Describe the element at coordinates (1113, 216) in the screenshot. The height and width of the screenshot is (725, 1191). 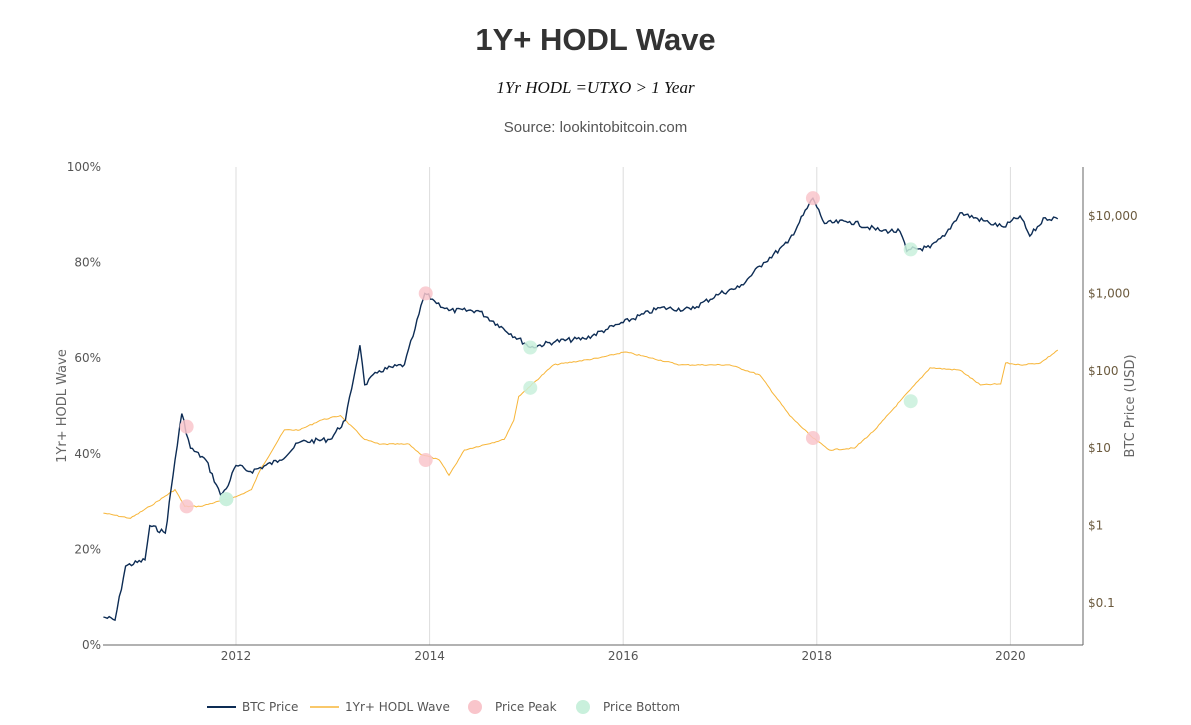
I see `y-right-tick-label: $10,000` at that location.